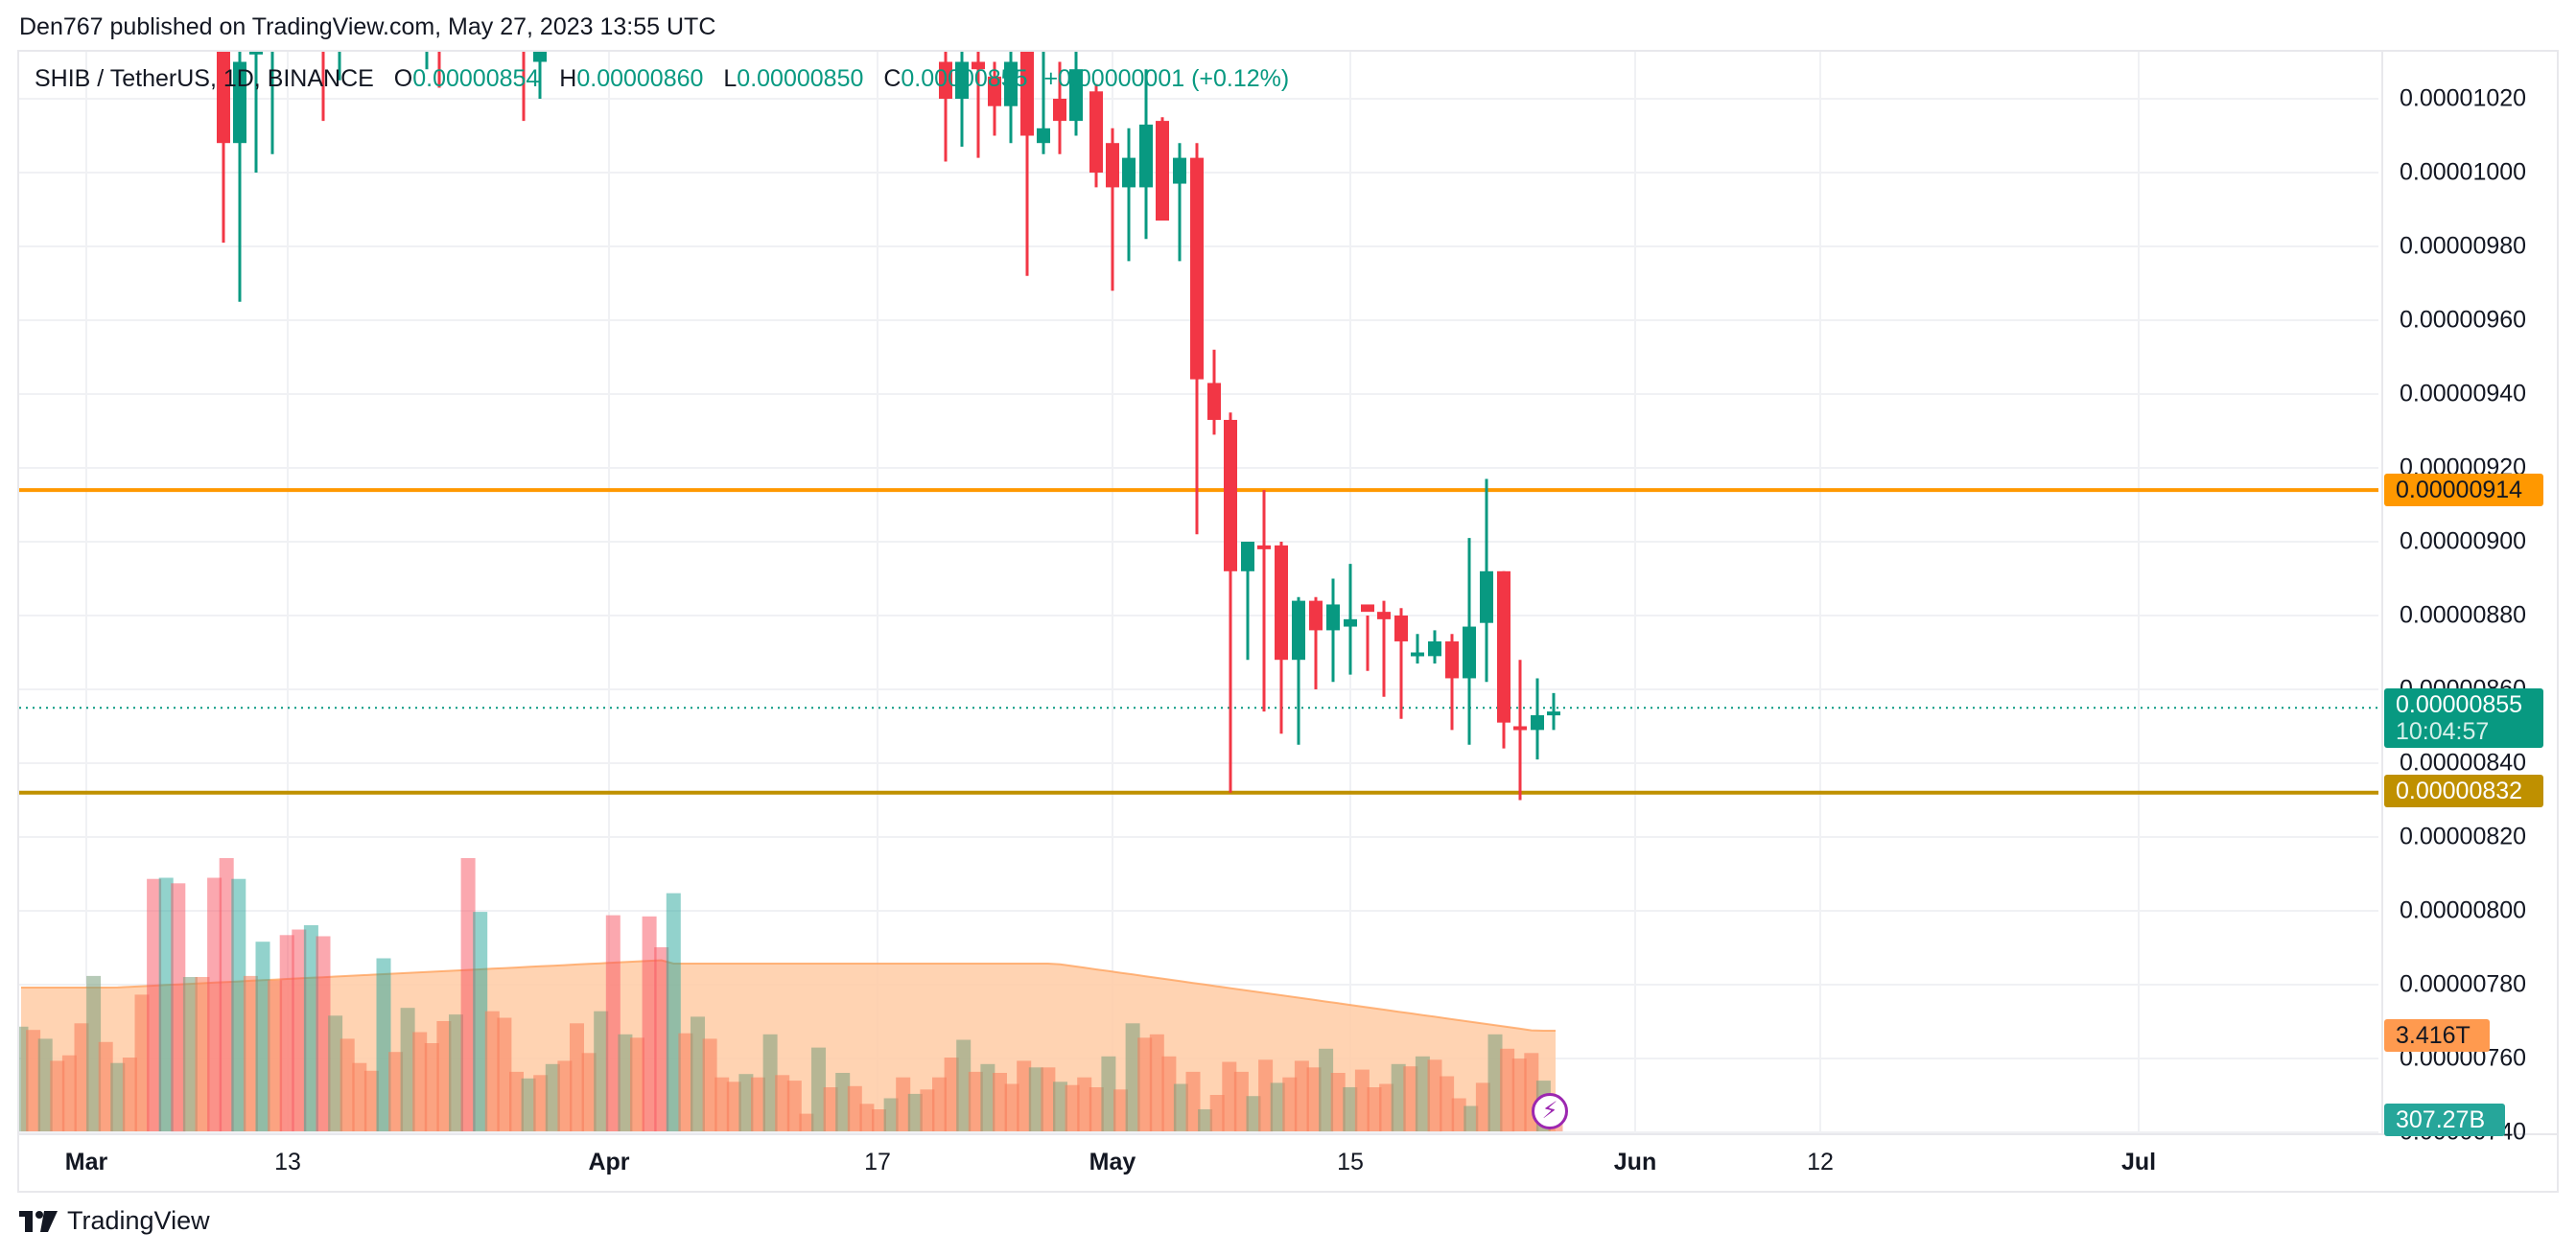 This screenshot has height=1256, width=2576. Describe the element at coordinates (204, 78) in the screenshot. I see `symbol-name: SHIB / TetherUS, 1D, BINANCE` at that location.